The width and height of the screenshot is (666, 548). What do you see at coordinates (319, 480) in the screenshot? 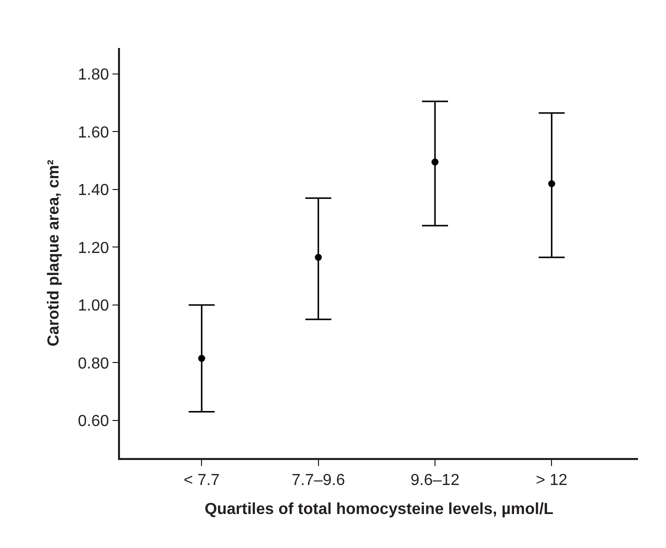
I see `x-tick-label: 7.7–9.6` at bounding box center [319, 480].